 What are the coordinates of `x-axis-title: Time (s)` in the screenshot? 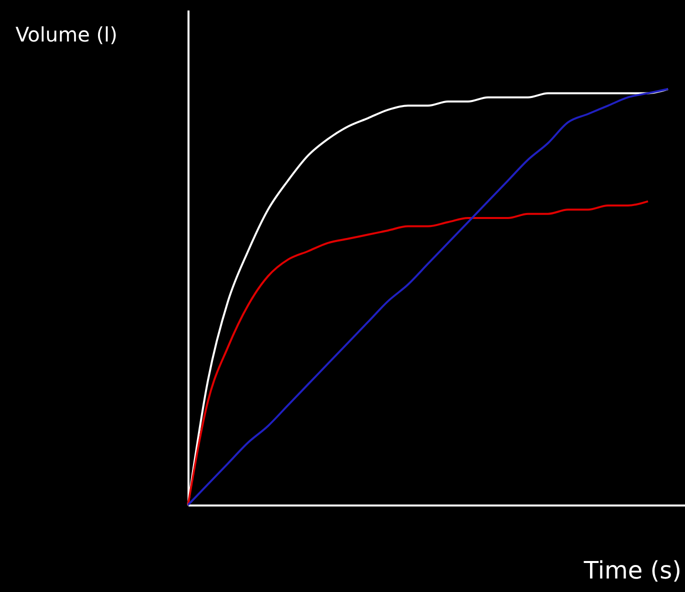 It's located at (632, 570).